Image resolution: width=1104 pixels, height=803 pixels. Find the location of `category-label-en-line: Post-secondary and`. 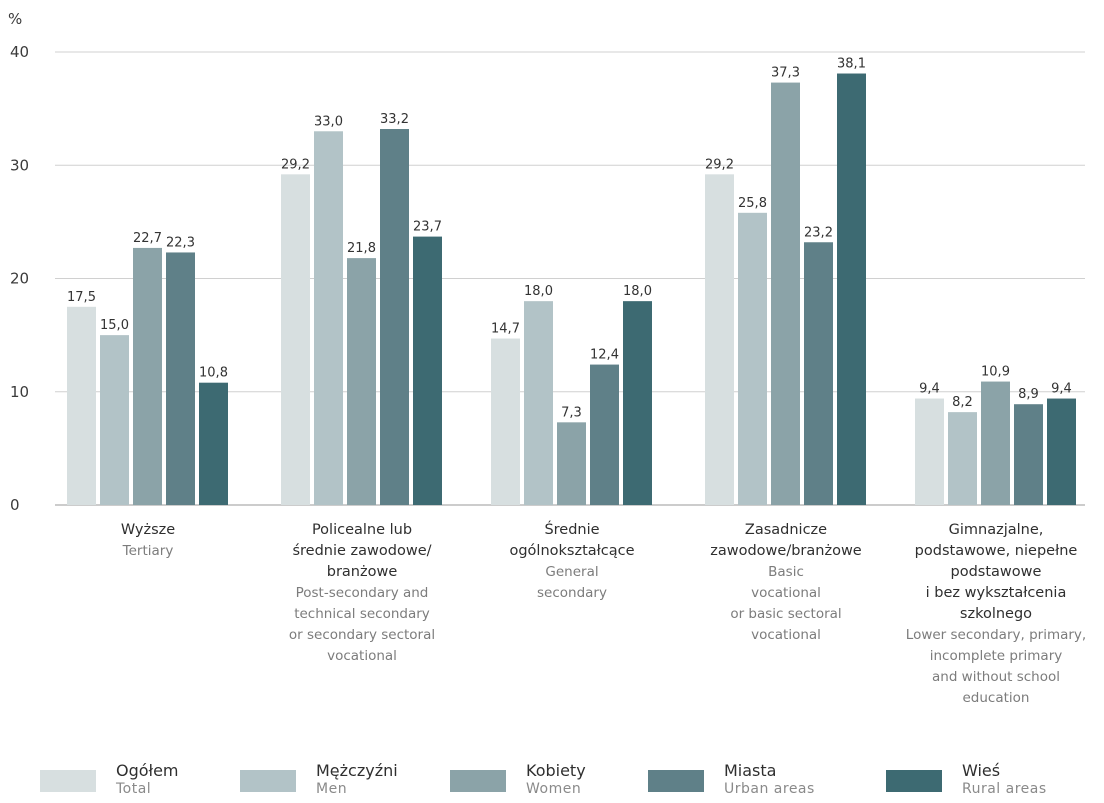

category-label-en-line: Post-secondary and is located at coordinates (362, 593).